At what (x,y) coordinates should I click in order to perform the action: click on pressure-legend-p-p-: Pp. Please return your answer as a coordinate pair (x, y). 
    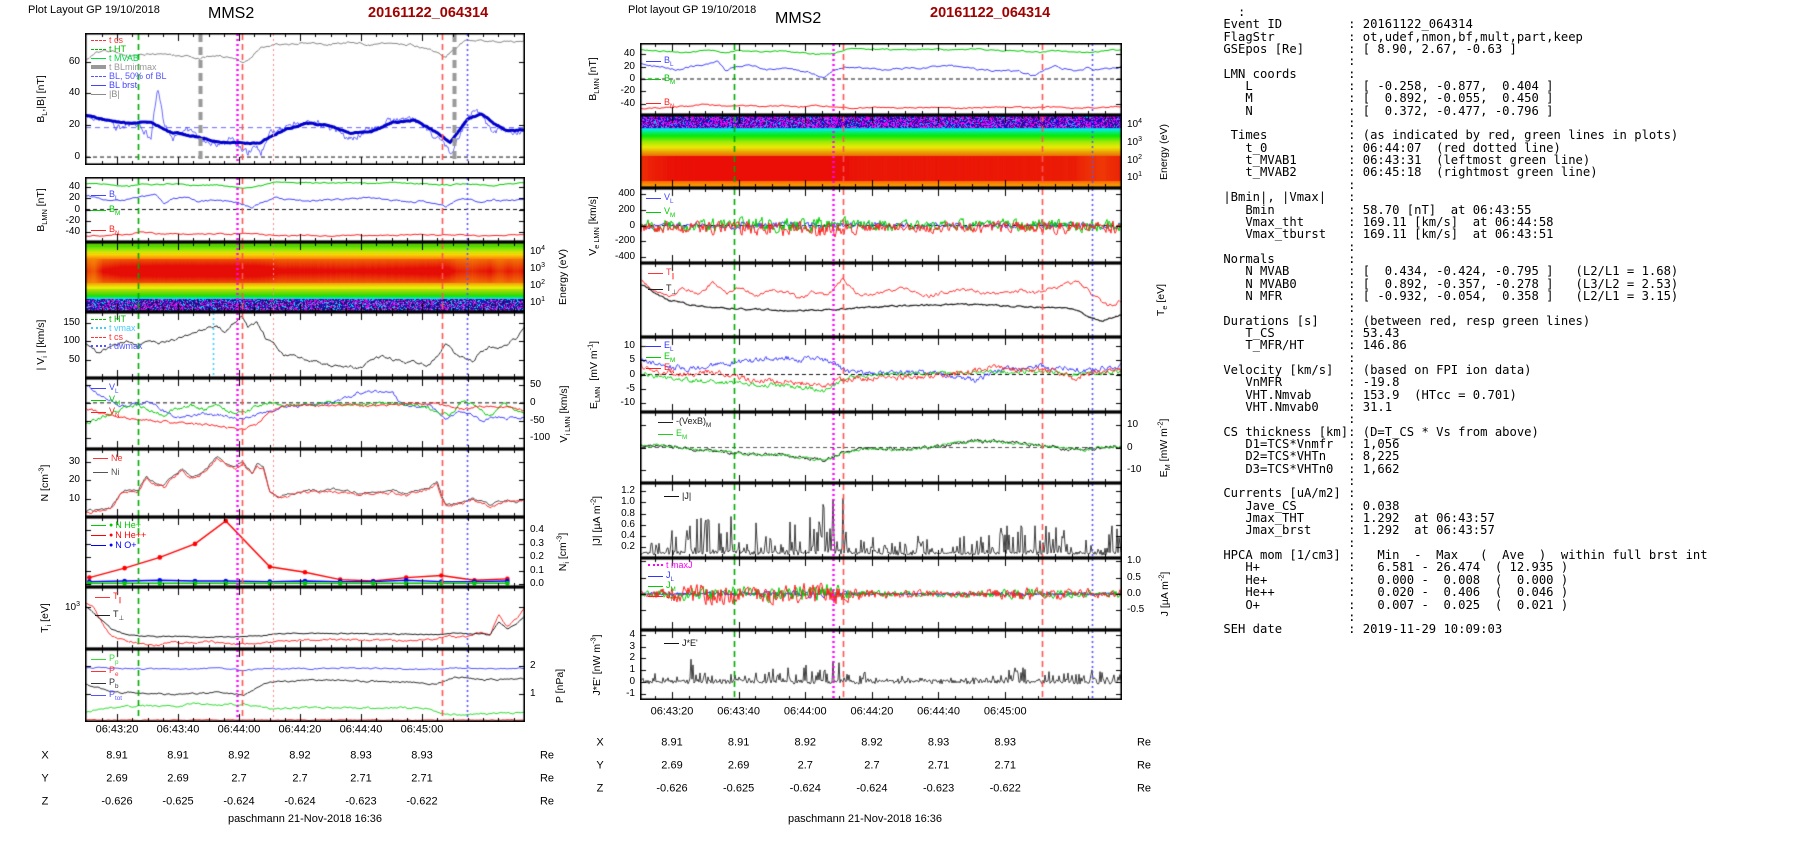
    Looking at the image, I should click on (105, 659).